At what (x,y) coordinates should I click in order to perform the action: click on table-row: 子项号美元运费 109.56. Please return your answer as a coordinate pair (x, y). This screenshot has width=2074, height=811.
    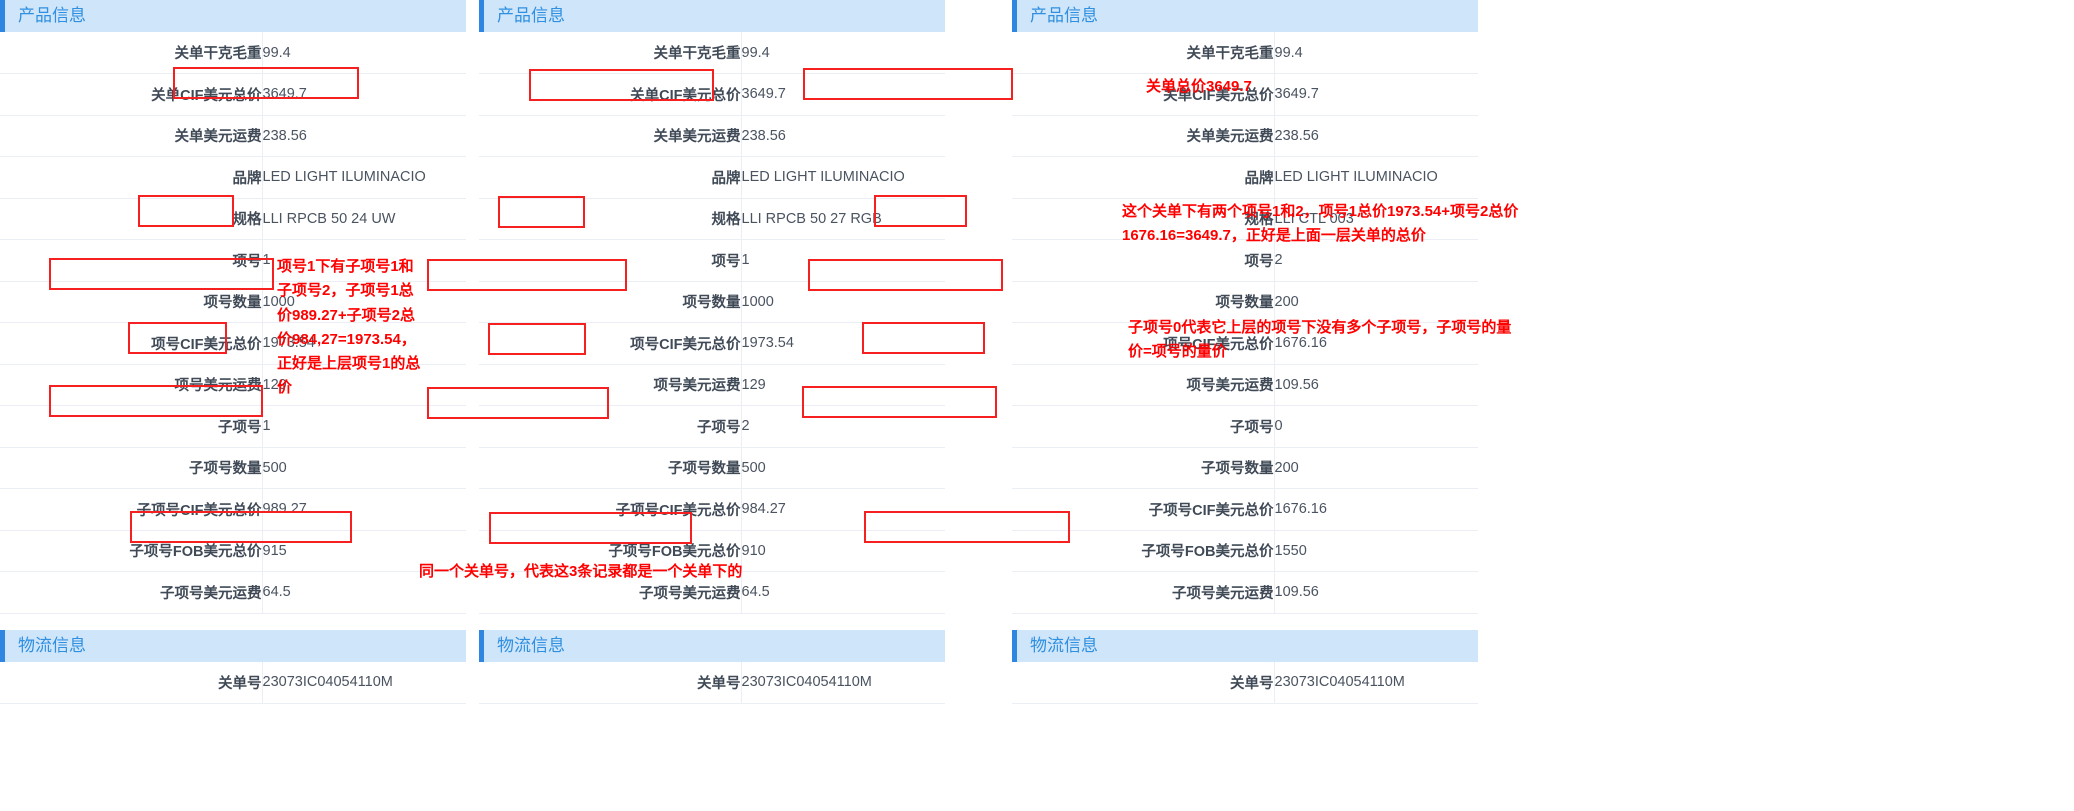
    Looking at the image, I should click on (1245, 592).